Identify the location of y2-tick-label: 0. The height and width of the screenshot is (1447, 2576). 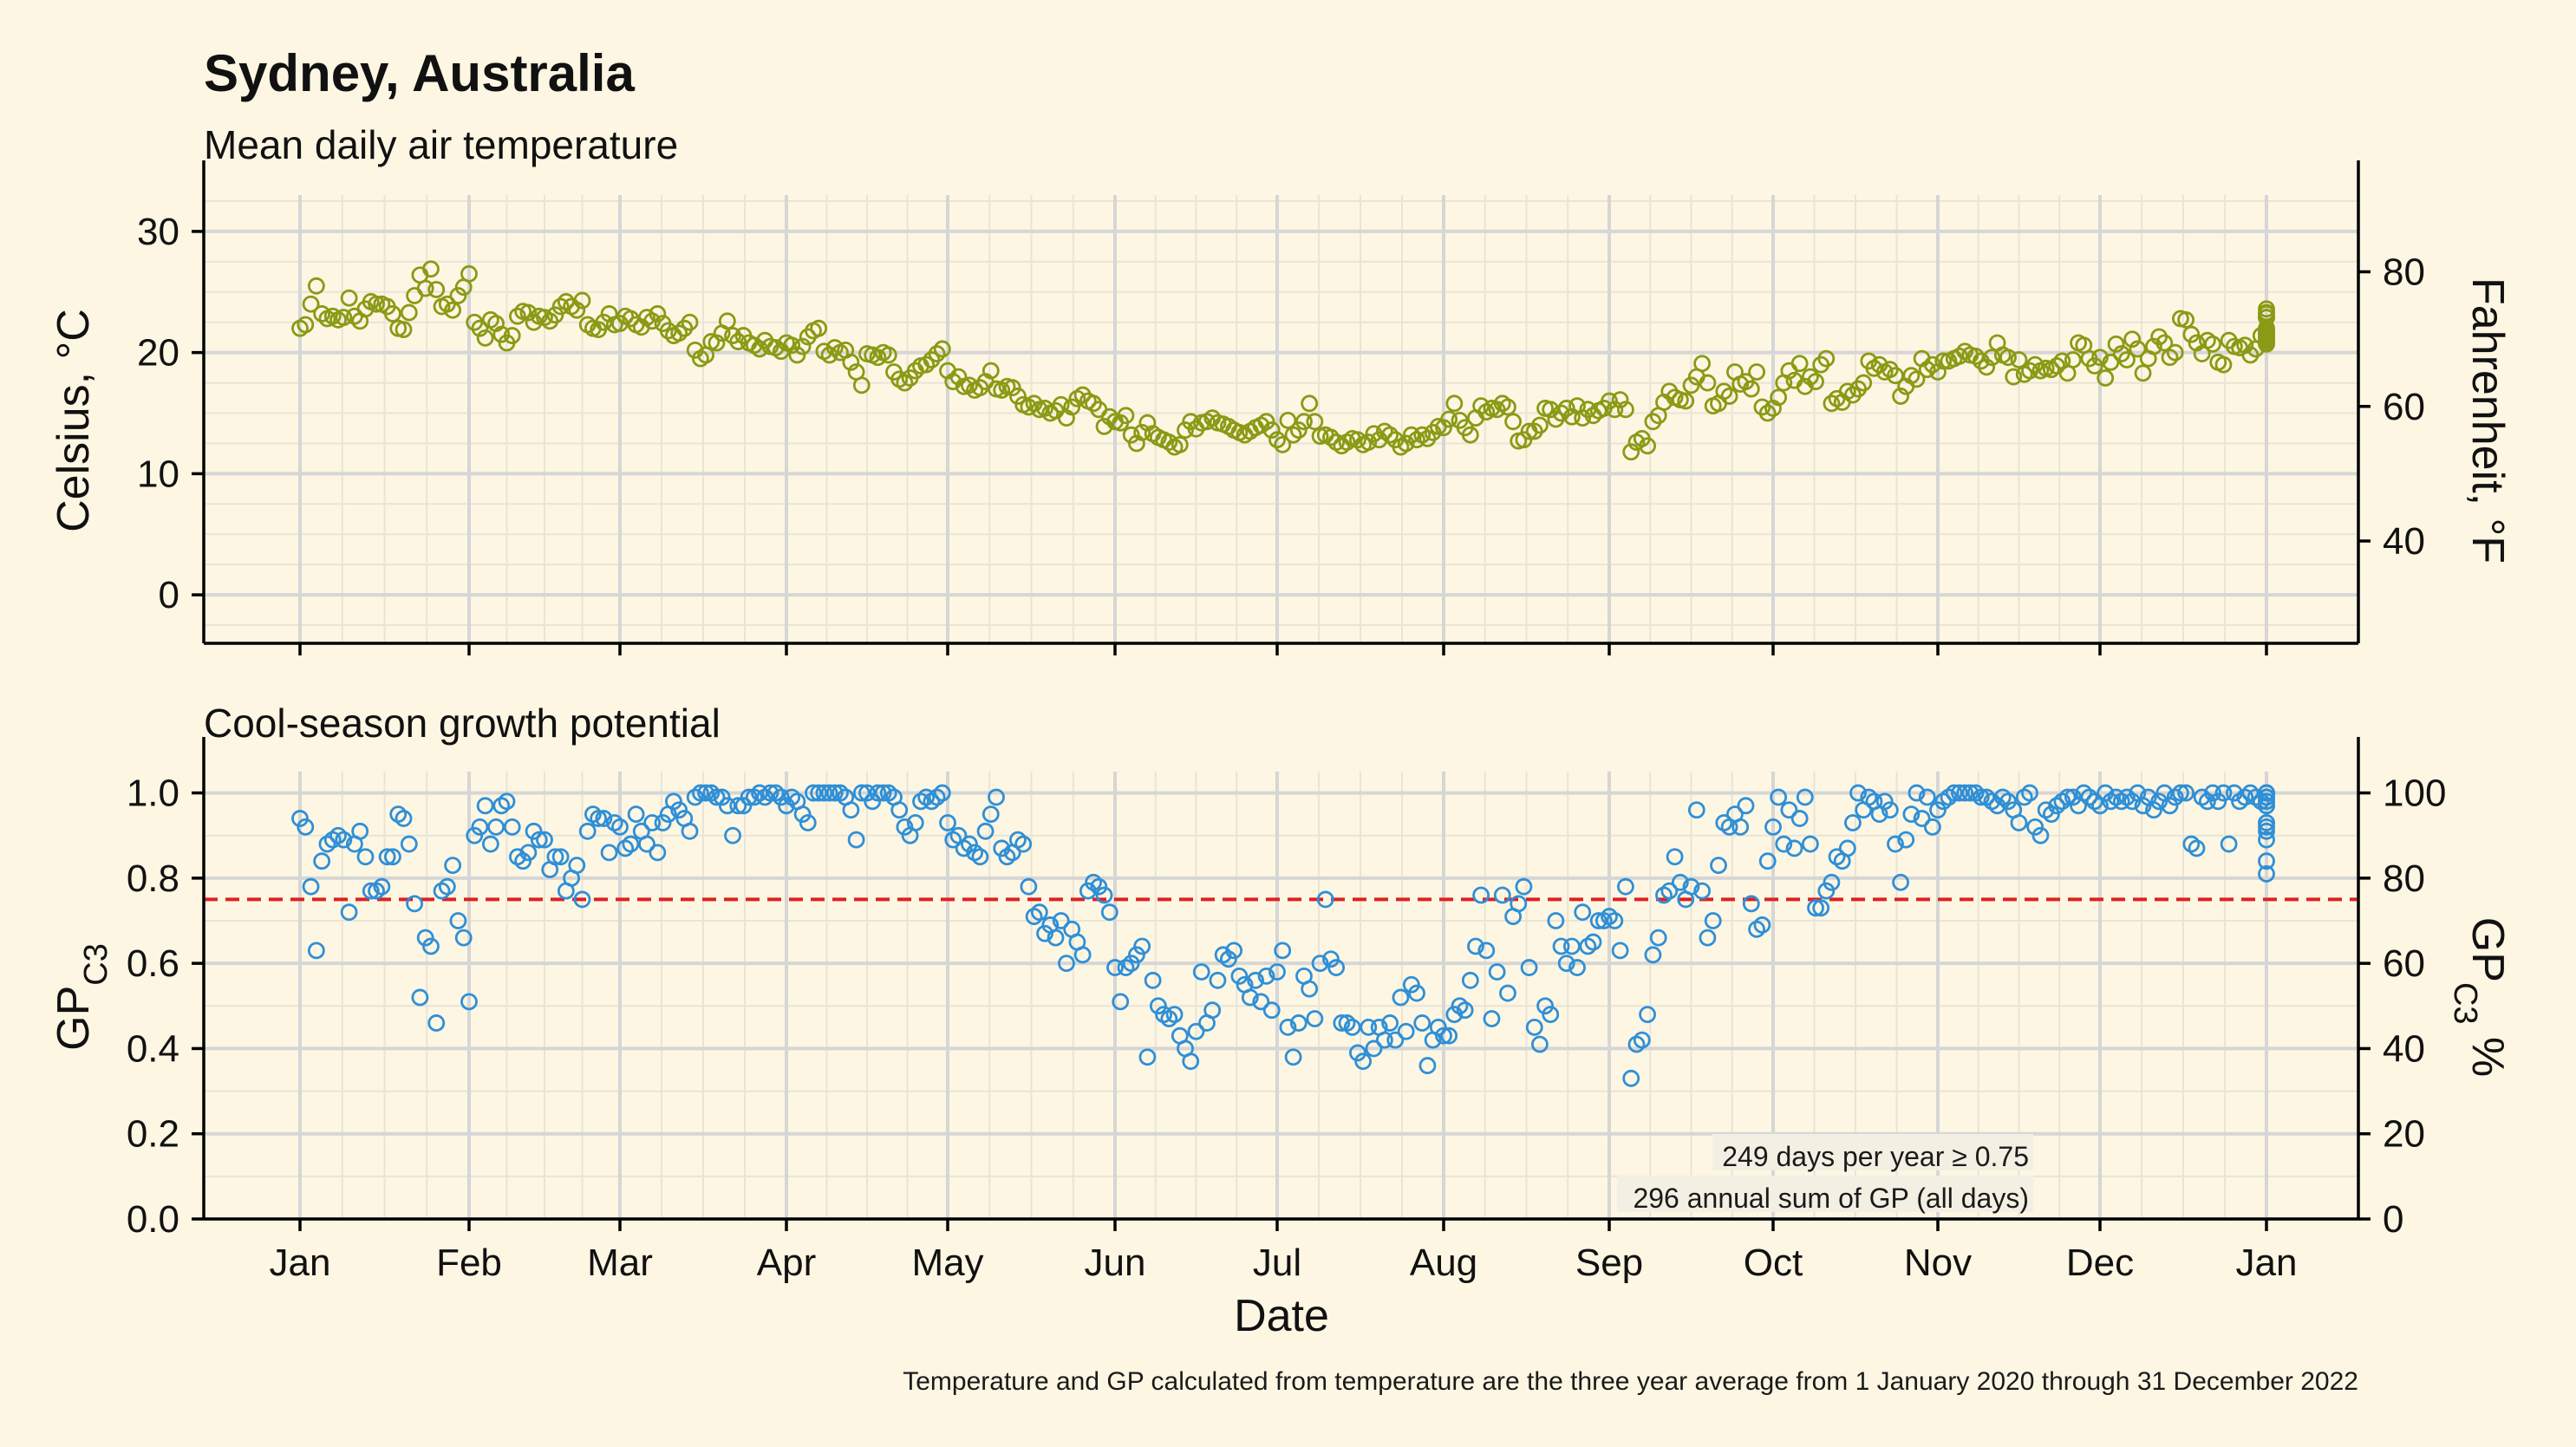
(2393, 1219).